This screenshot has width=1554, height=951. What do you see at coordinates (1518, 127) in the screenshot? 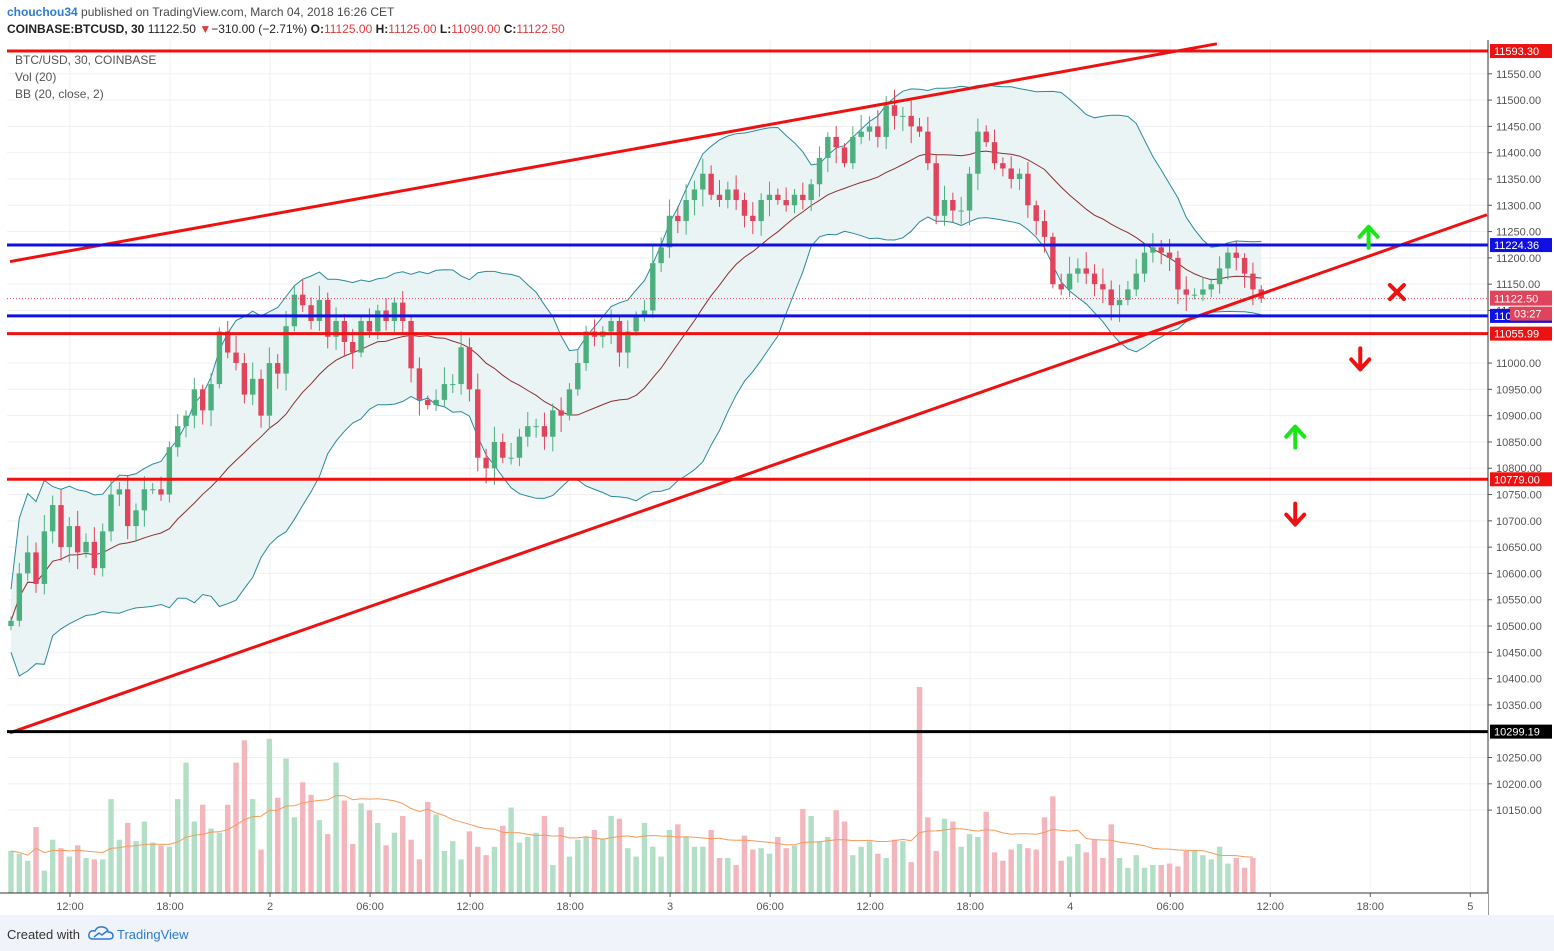
I see `price-tick-label: 11450.00` at bounding box center [1518, 127].